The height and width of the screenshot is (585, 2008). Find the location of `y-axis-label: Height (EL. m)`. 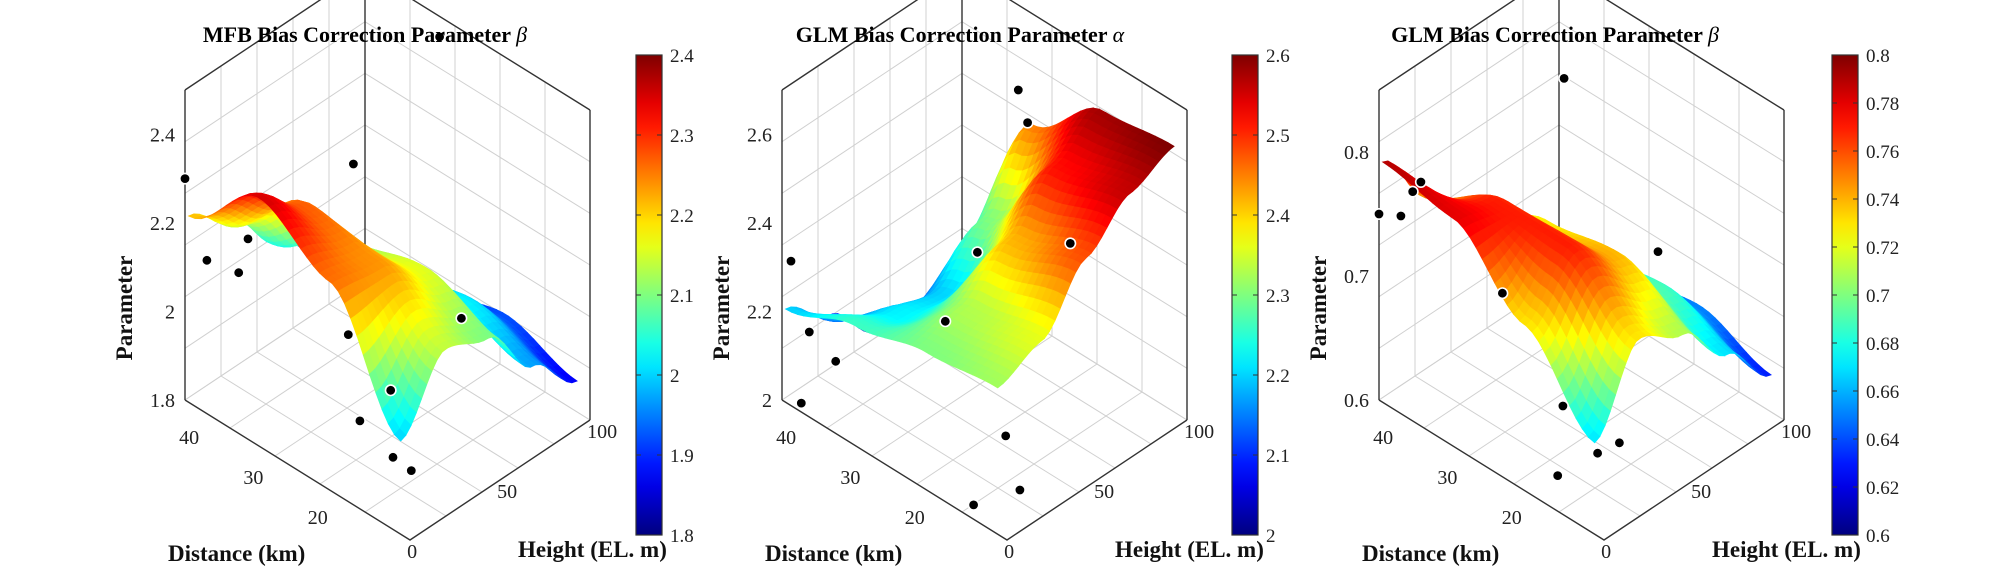

y-axis-label: Height (EL. m) is located at coordinates (1189, 549).